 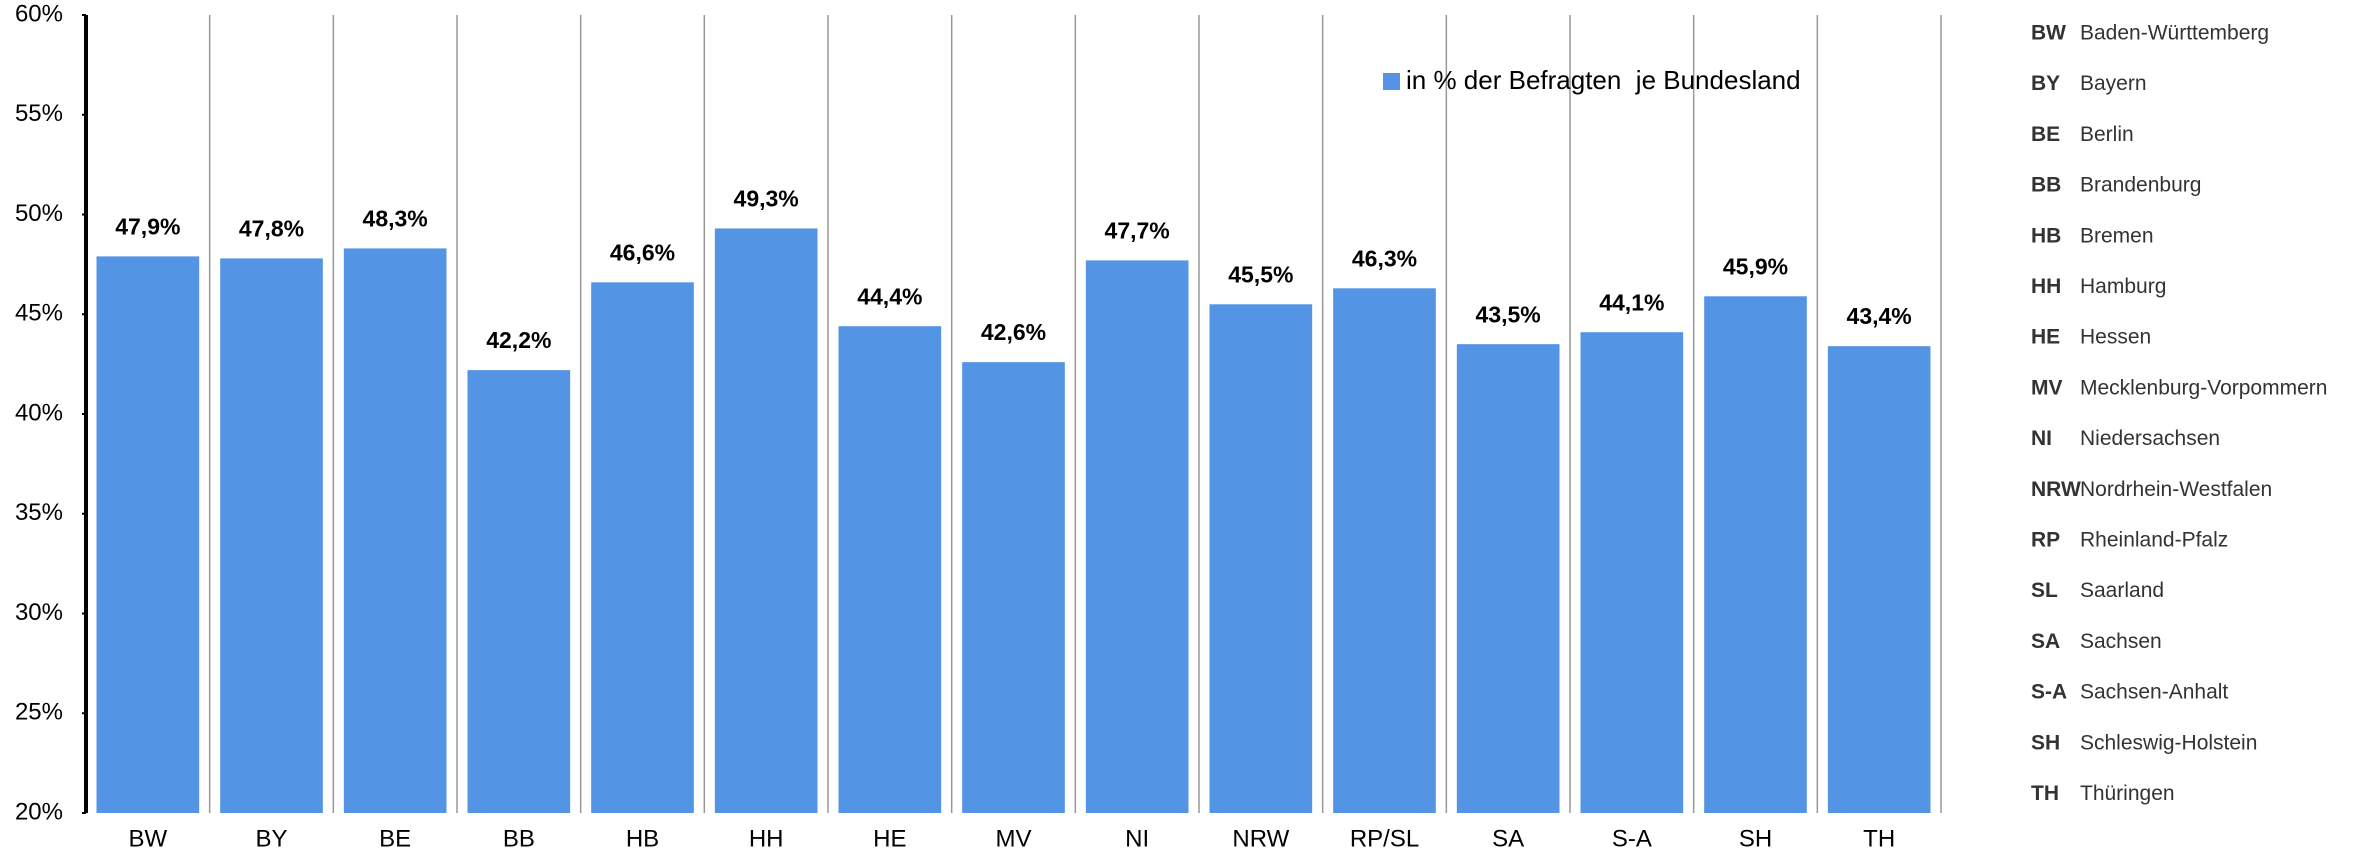 I want to click on y-tick-label: 60%, so click(x=39, y=13).